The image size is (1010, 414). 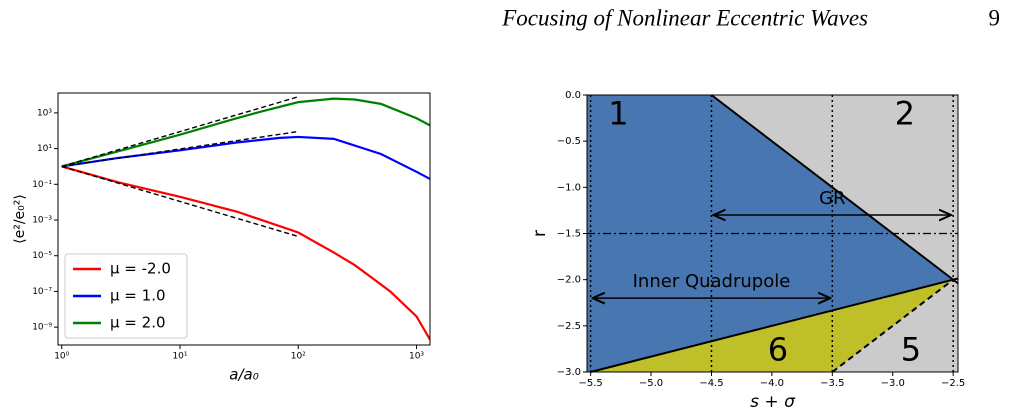 I want to click on y-tick-label: −1.0, so click(x=569, y=187).